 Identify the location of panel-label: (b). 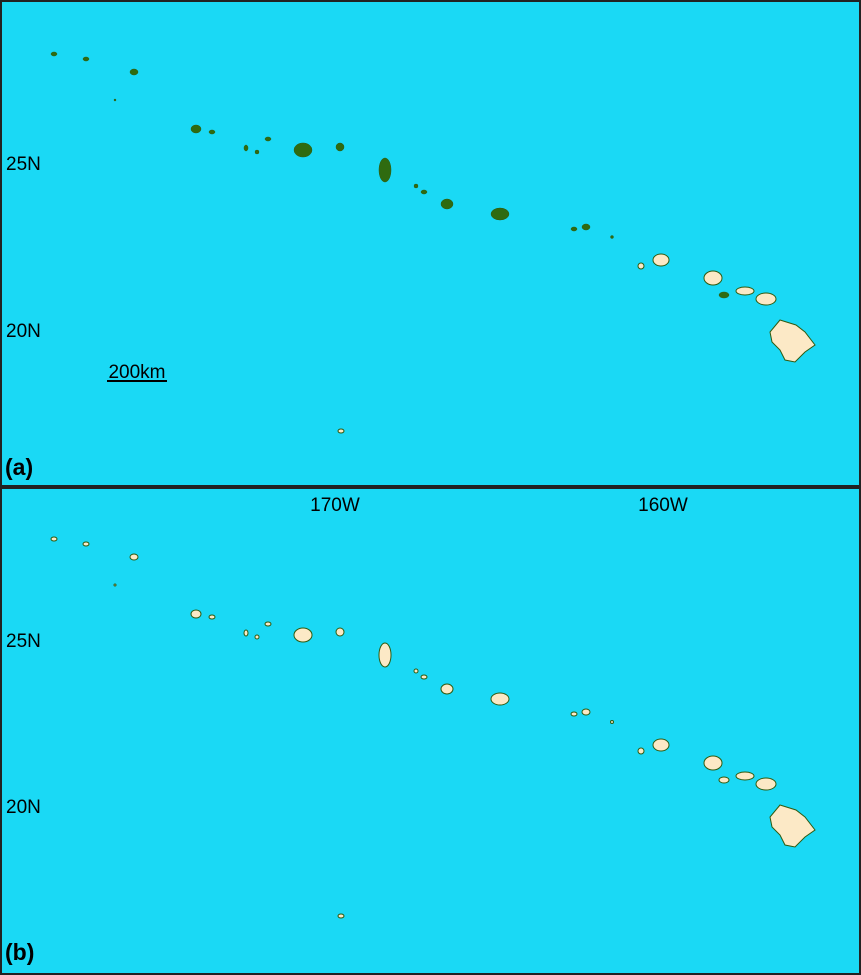
(19, 952).